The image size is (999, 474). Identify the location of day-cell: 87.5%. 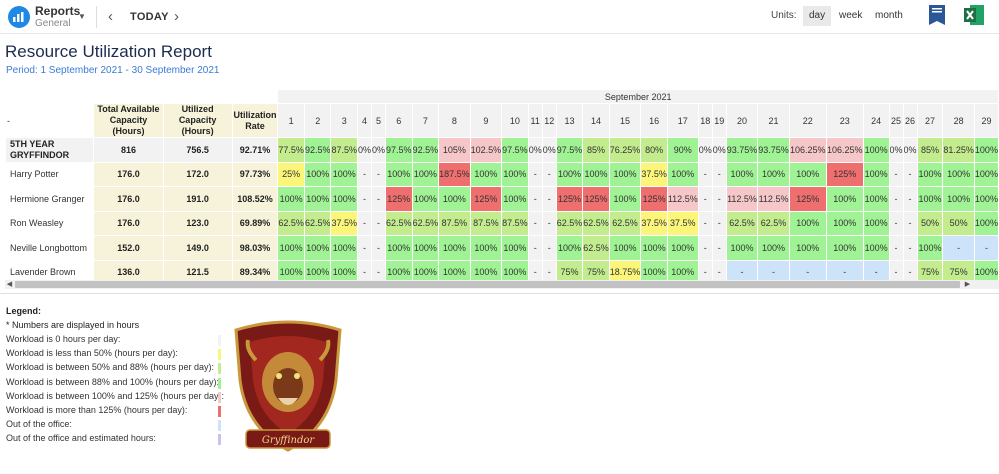
(515, 223).